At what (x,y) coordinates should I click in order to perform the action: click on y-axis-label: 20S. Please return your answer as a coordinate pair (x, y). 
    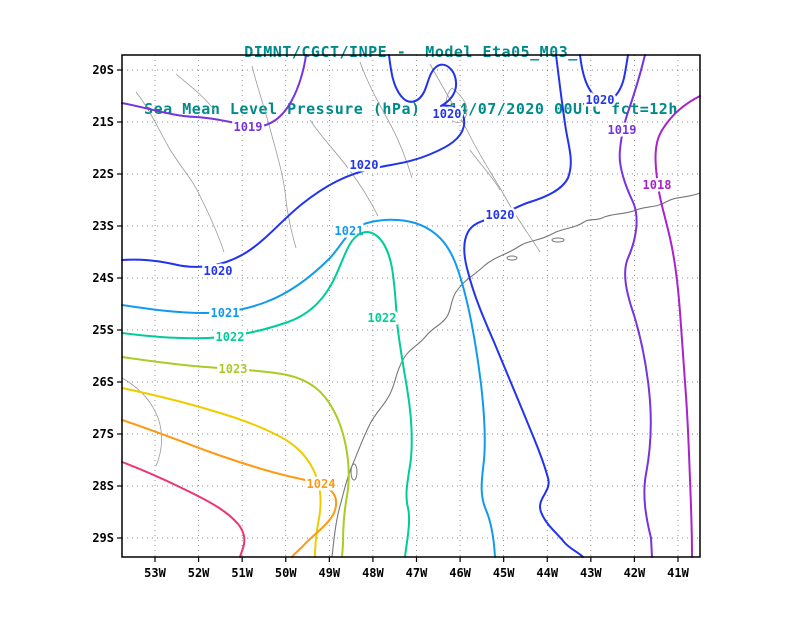
    Looking at the image, I should click on (103, 70).